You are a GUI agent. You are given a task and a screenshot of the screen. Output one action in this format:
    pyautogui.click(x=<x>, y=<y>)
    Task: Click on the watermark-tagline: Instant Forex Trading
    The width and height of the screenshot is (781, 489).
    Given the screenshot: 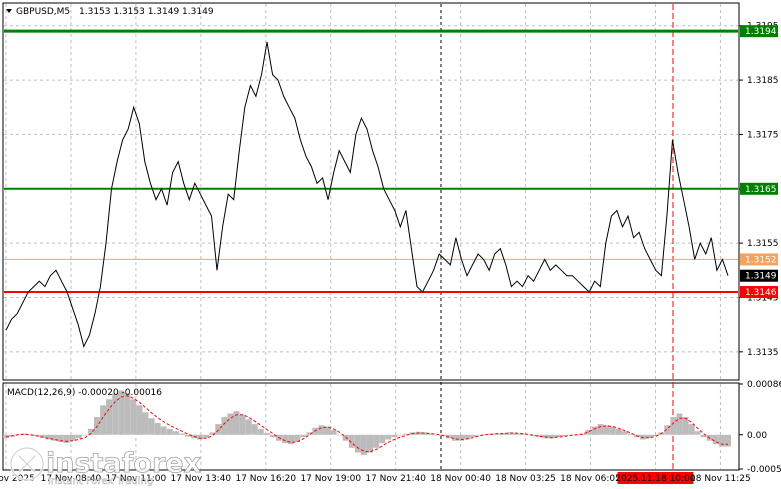 What is the action you would take?
    pyautogui.click(x=100, y=481)
    